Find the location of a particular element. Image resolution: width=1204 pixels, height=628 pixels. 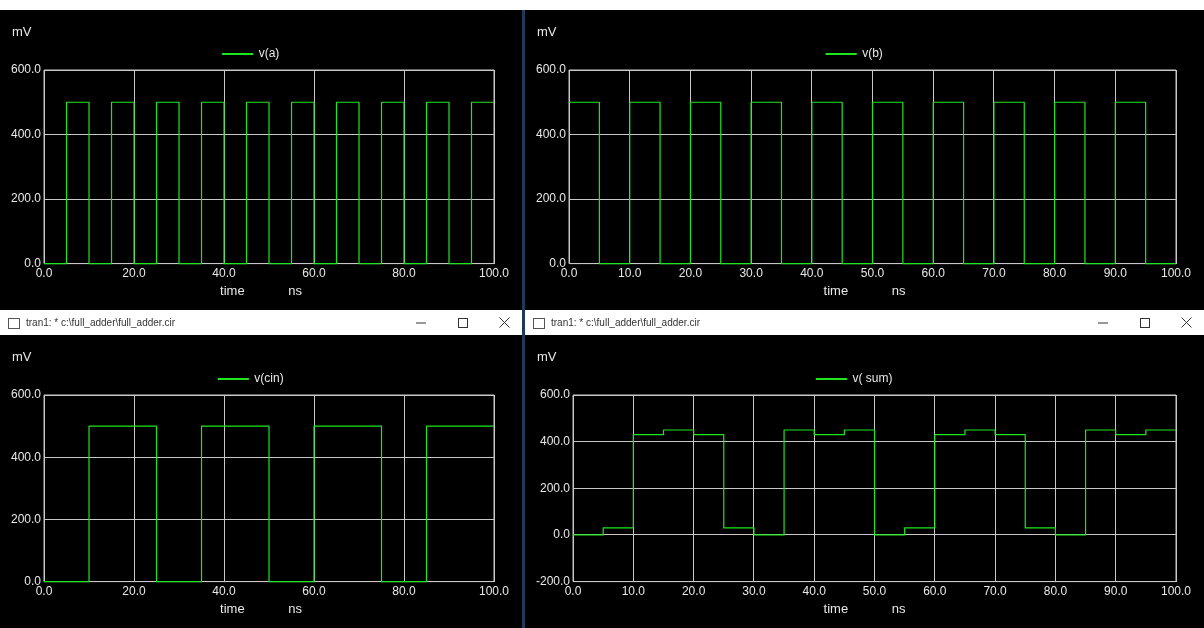

legend-label: v(b) is located at coordinates (872, 53).